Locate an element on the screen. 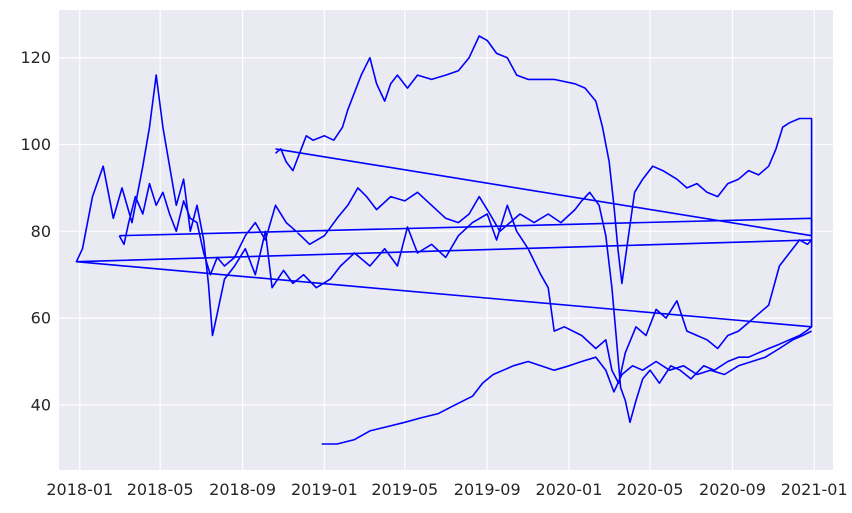  x-tick-label: 2019-05 is located at coordinates (404, 489).